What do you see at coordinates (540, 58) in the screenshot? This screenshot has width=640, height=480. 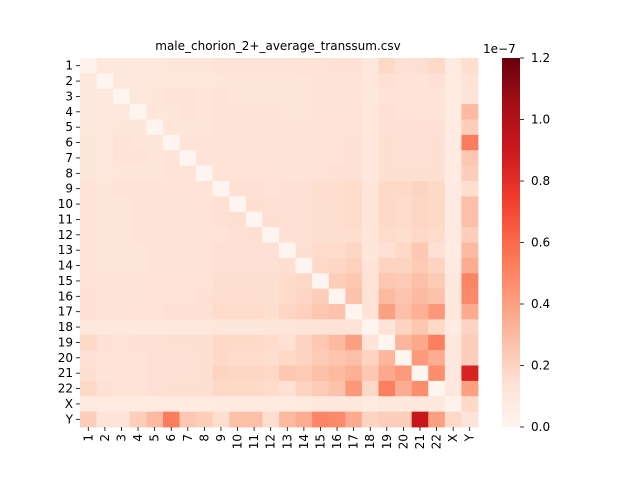 I see `colorbar-tick-label: 1.2` at bounding box center [540, 58].